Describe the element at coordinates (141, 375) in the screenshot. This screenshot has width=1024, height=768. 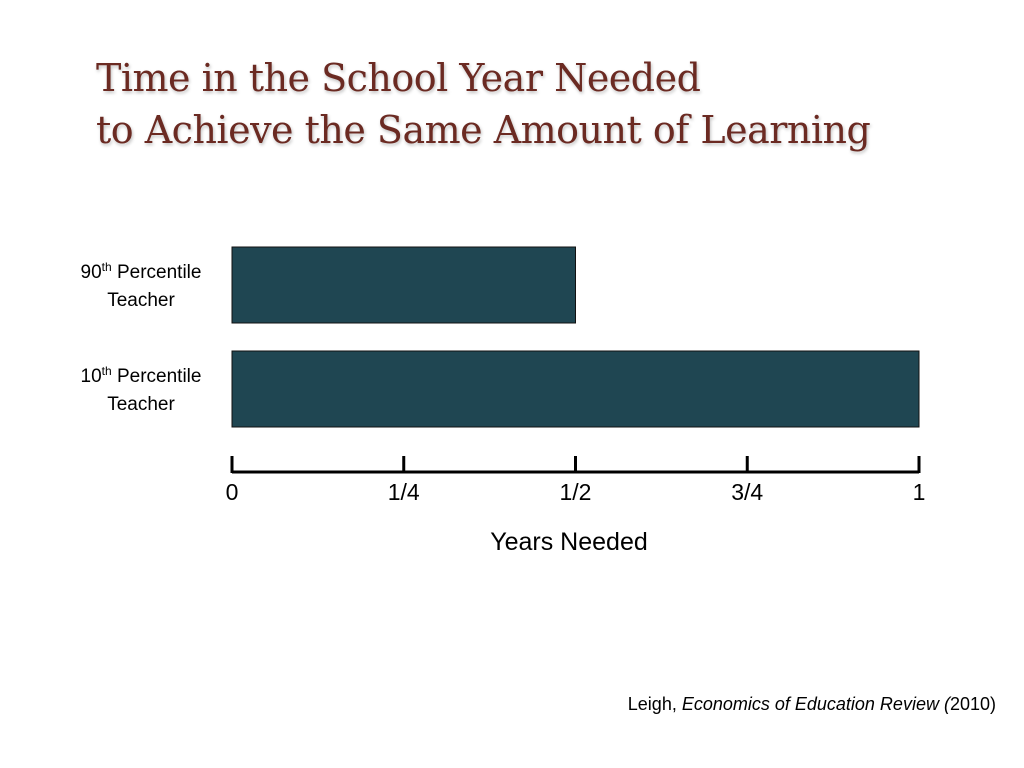
I see `category-label-1: 10th Percentile` at that location.